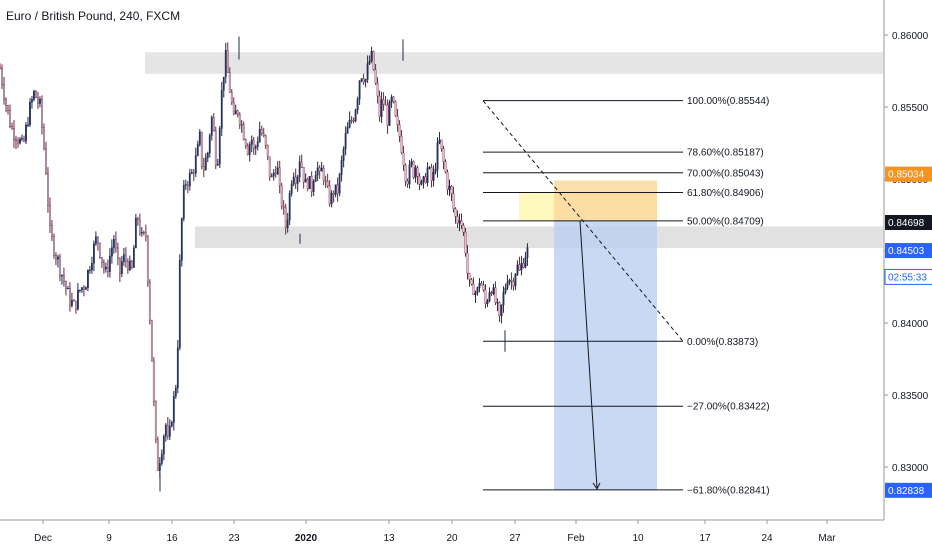 The width and height of the screenshot is (932, 550). I want to click on price-tag, so click(908, 490).